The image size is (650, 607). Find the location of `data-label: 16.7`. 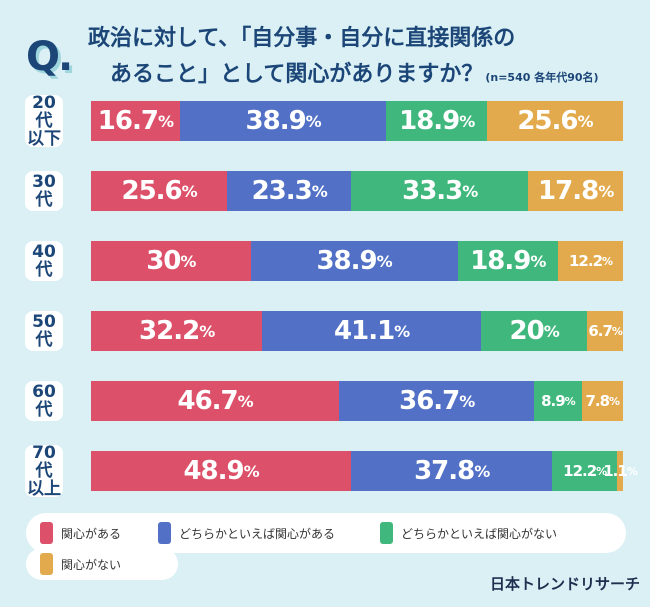

data-label: 16.7 is located at coordinates (128, 121).